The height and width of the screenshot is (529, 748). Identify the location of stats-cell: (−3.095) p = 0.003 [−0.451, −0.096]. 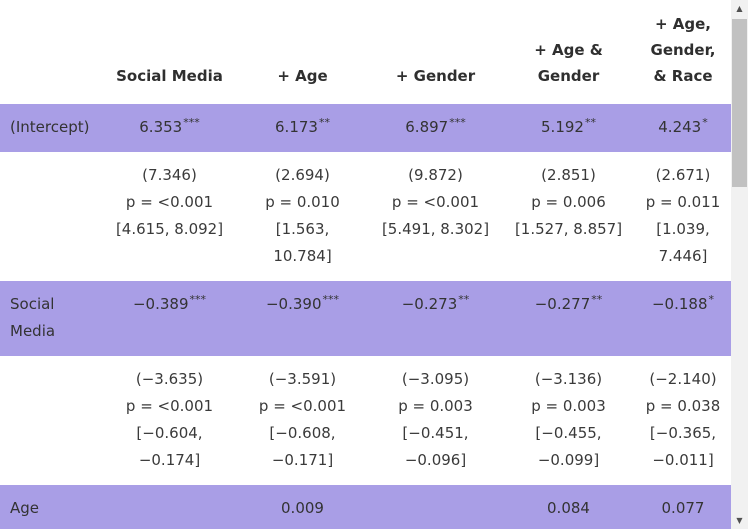
(435, 420).